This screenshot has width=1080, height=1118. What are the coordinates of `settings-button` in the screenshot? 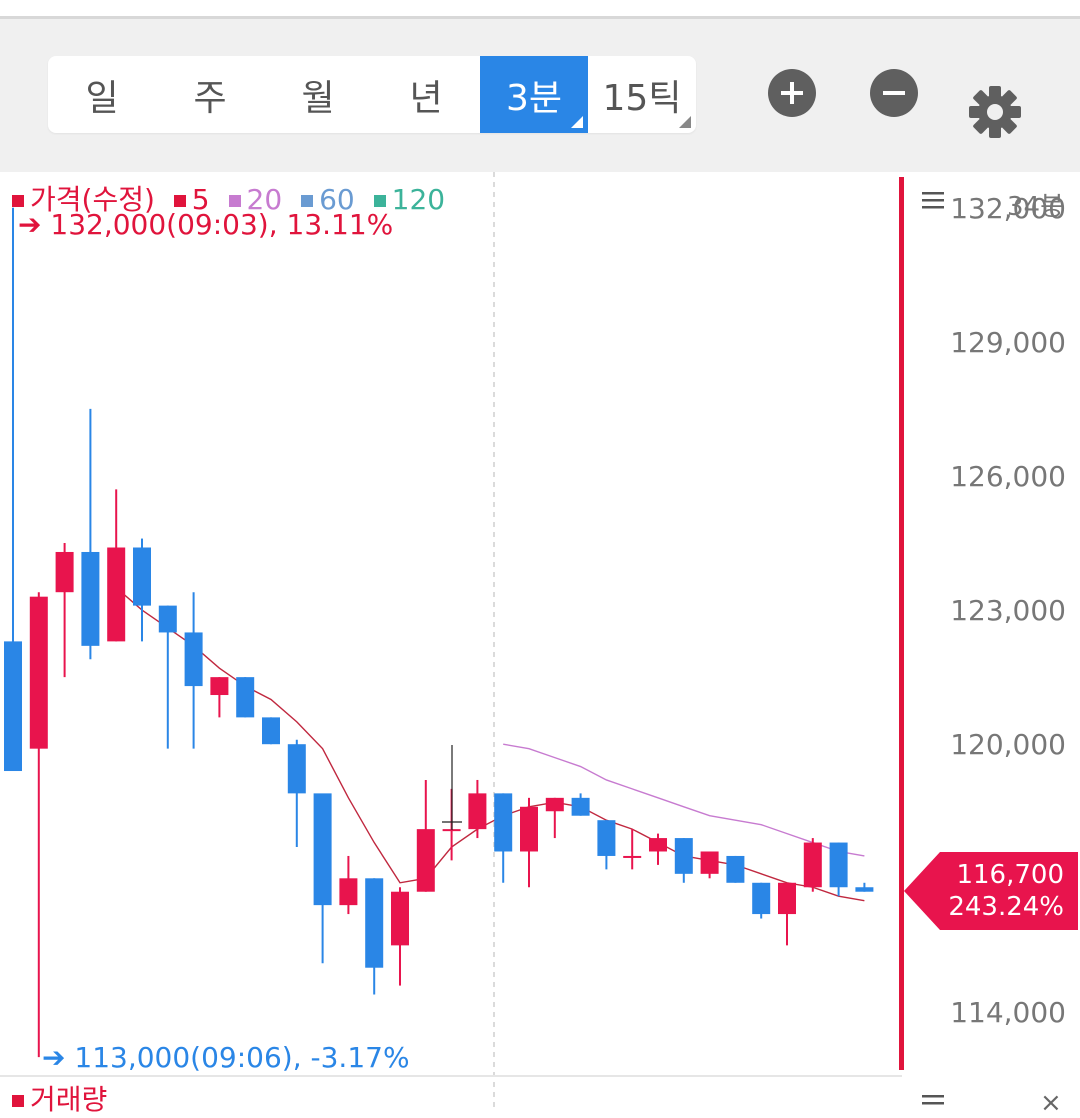 It's located at (995, 114).